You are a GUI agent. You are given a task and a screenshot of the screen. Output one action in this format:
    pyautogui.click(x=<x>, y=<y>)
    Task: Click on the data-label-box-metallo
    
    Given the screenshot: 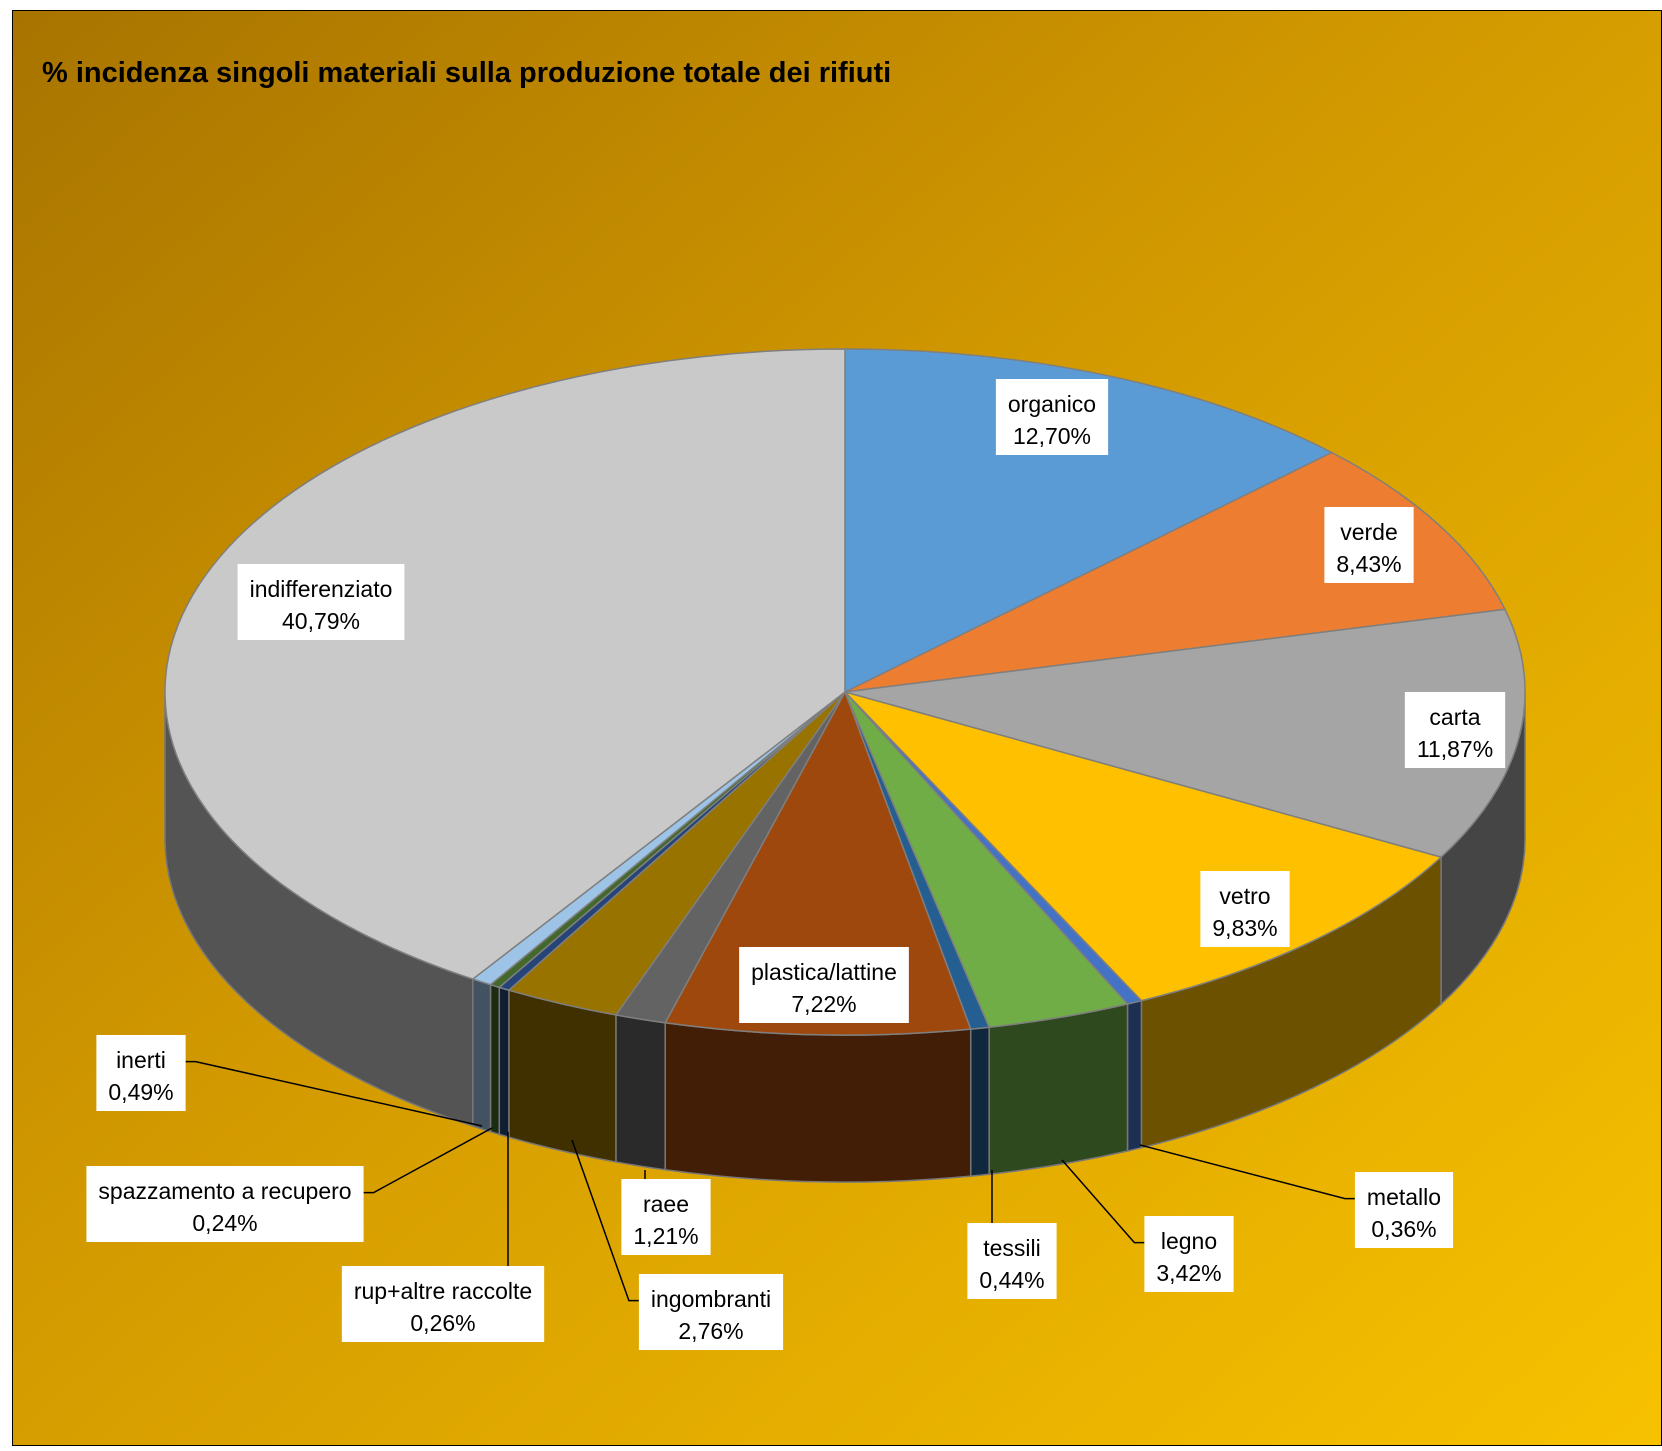 What is the action you would take?
    pyautogui.click(x=1404, y=1210)
    